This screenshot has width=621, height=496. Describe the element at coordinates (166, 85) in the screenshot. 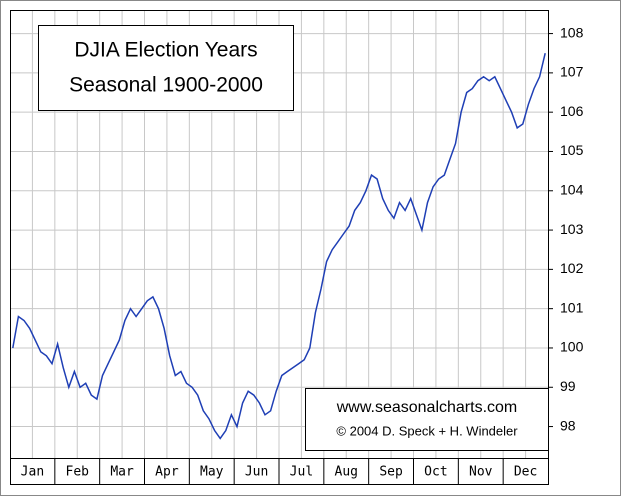

I see `chart-title: Seasonal 1900-2000` at that location.